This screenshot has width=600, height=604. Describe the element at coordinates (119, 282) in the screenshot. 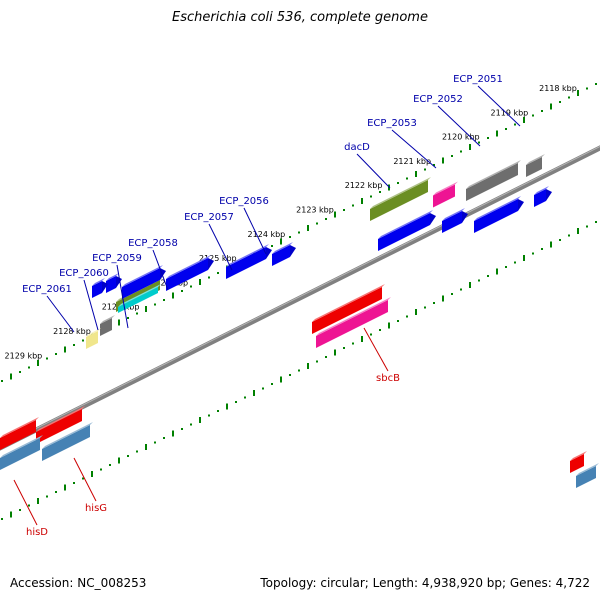

I see `cds-arrow-9-arrow` at that location.